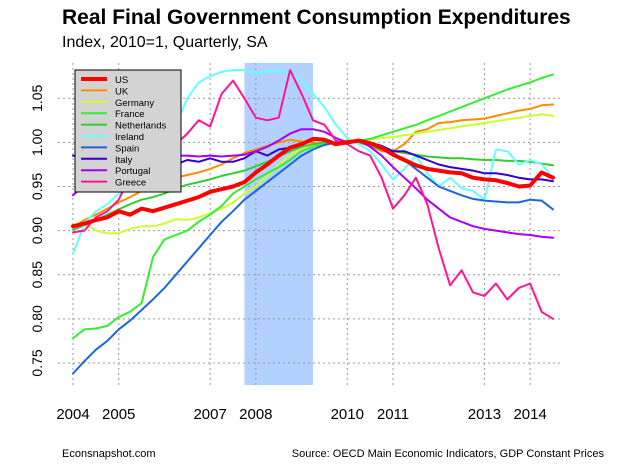 The width and height of the screenshot is (620, 465). What do you see at coordinates (132, 171) in the screenshot?
I see `legend-label-portugal: Portugal` at bounding box center [132, 171].